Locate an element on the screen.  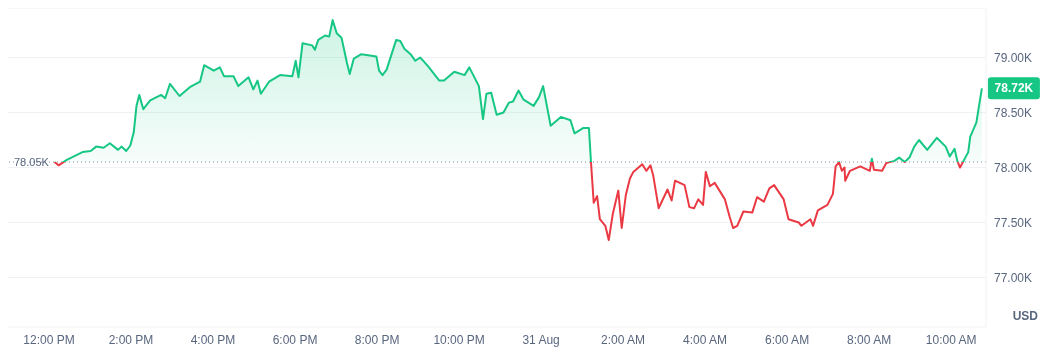
y-axis-title: USD is located at coordinates (1025, 316).